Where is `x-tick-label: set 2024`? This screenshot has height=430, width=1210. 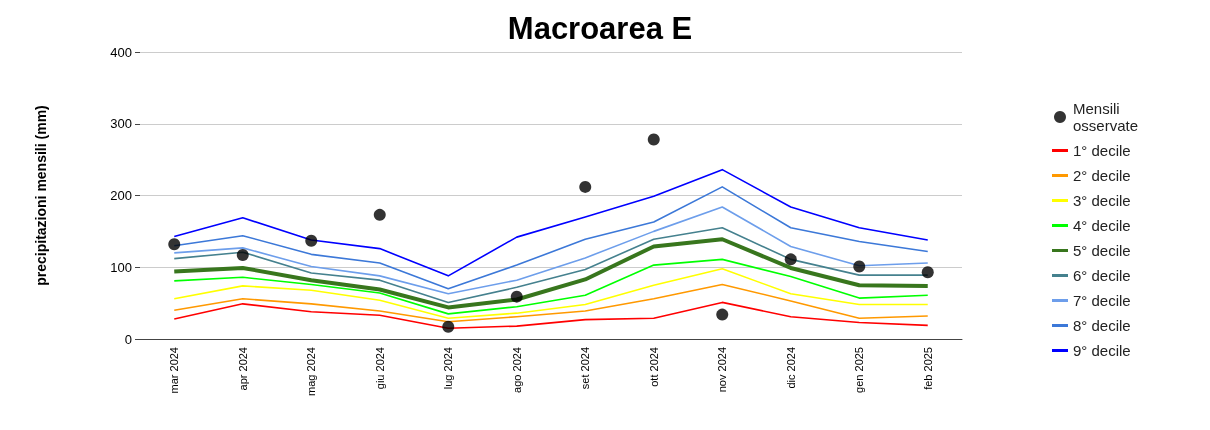
x-tick-label: set 2024 is located at coordinates (585, 368).